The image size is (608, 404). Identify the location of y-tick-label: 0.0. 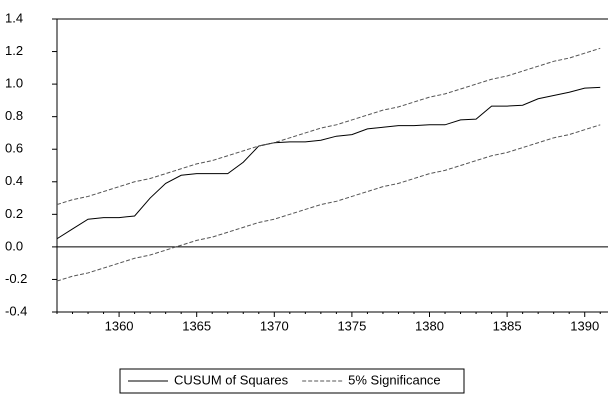
(14, 245).